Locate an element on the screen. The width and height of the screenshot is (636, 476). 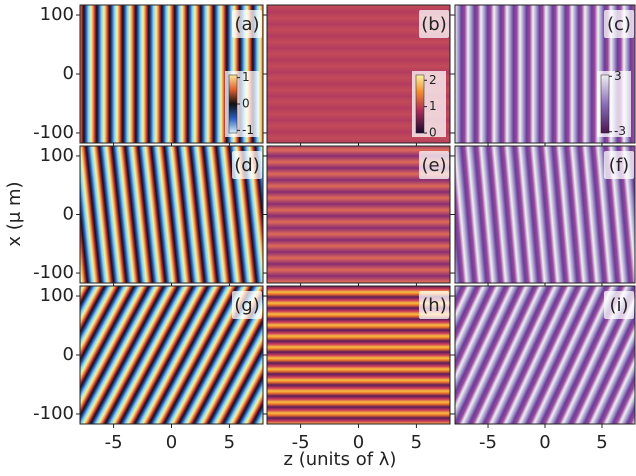
panel-label: (d) is located at coordinates (246, 165).